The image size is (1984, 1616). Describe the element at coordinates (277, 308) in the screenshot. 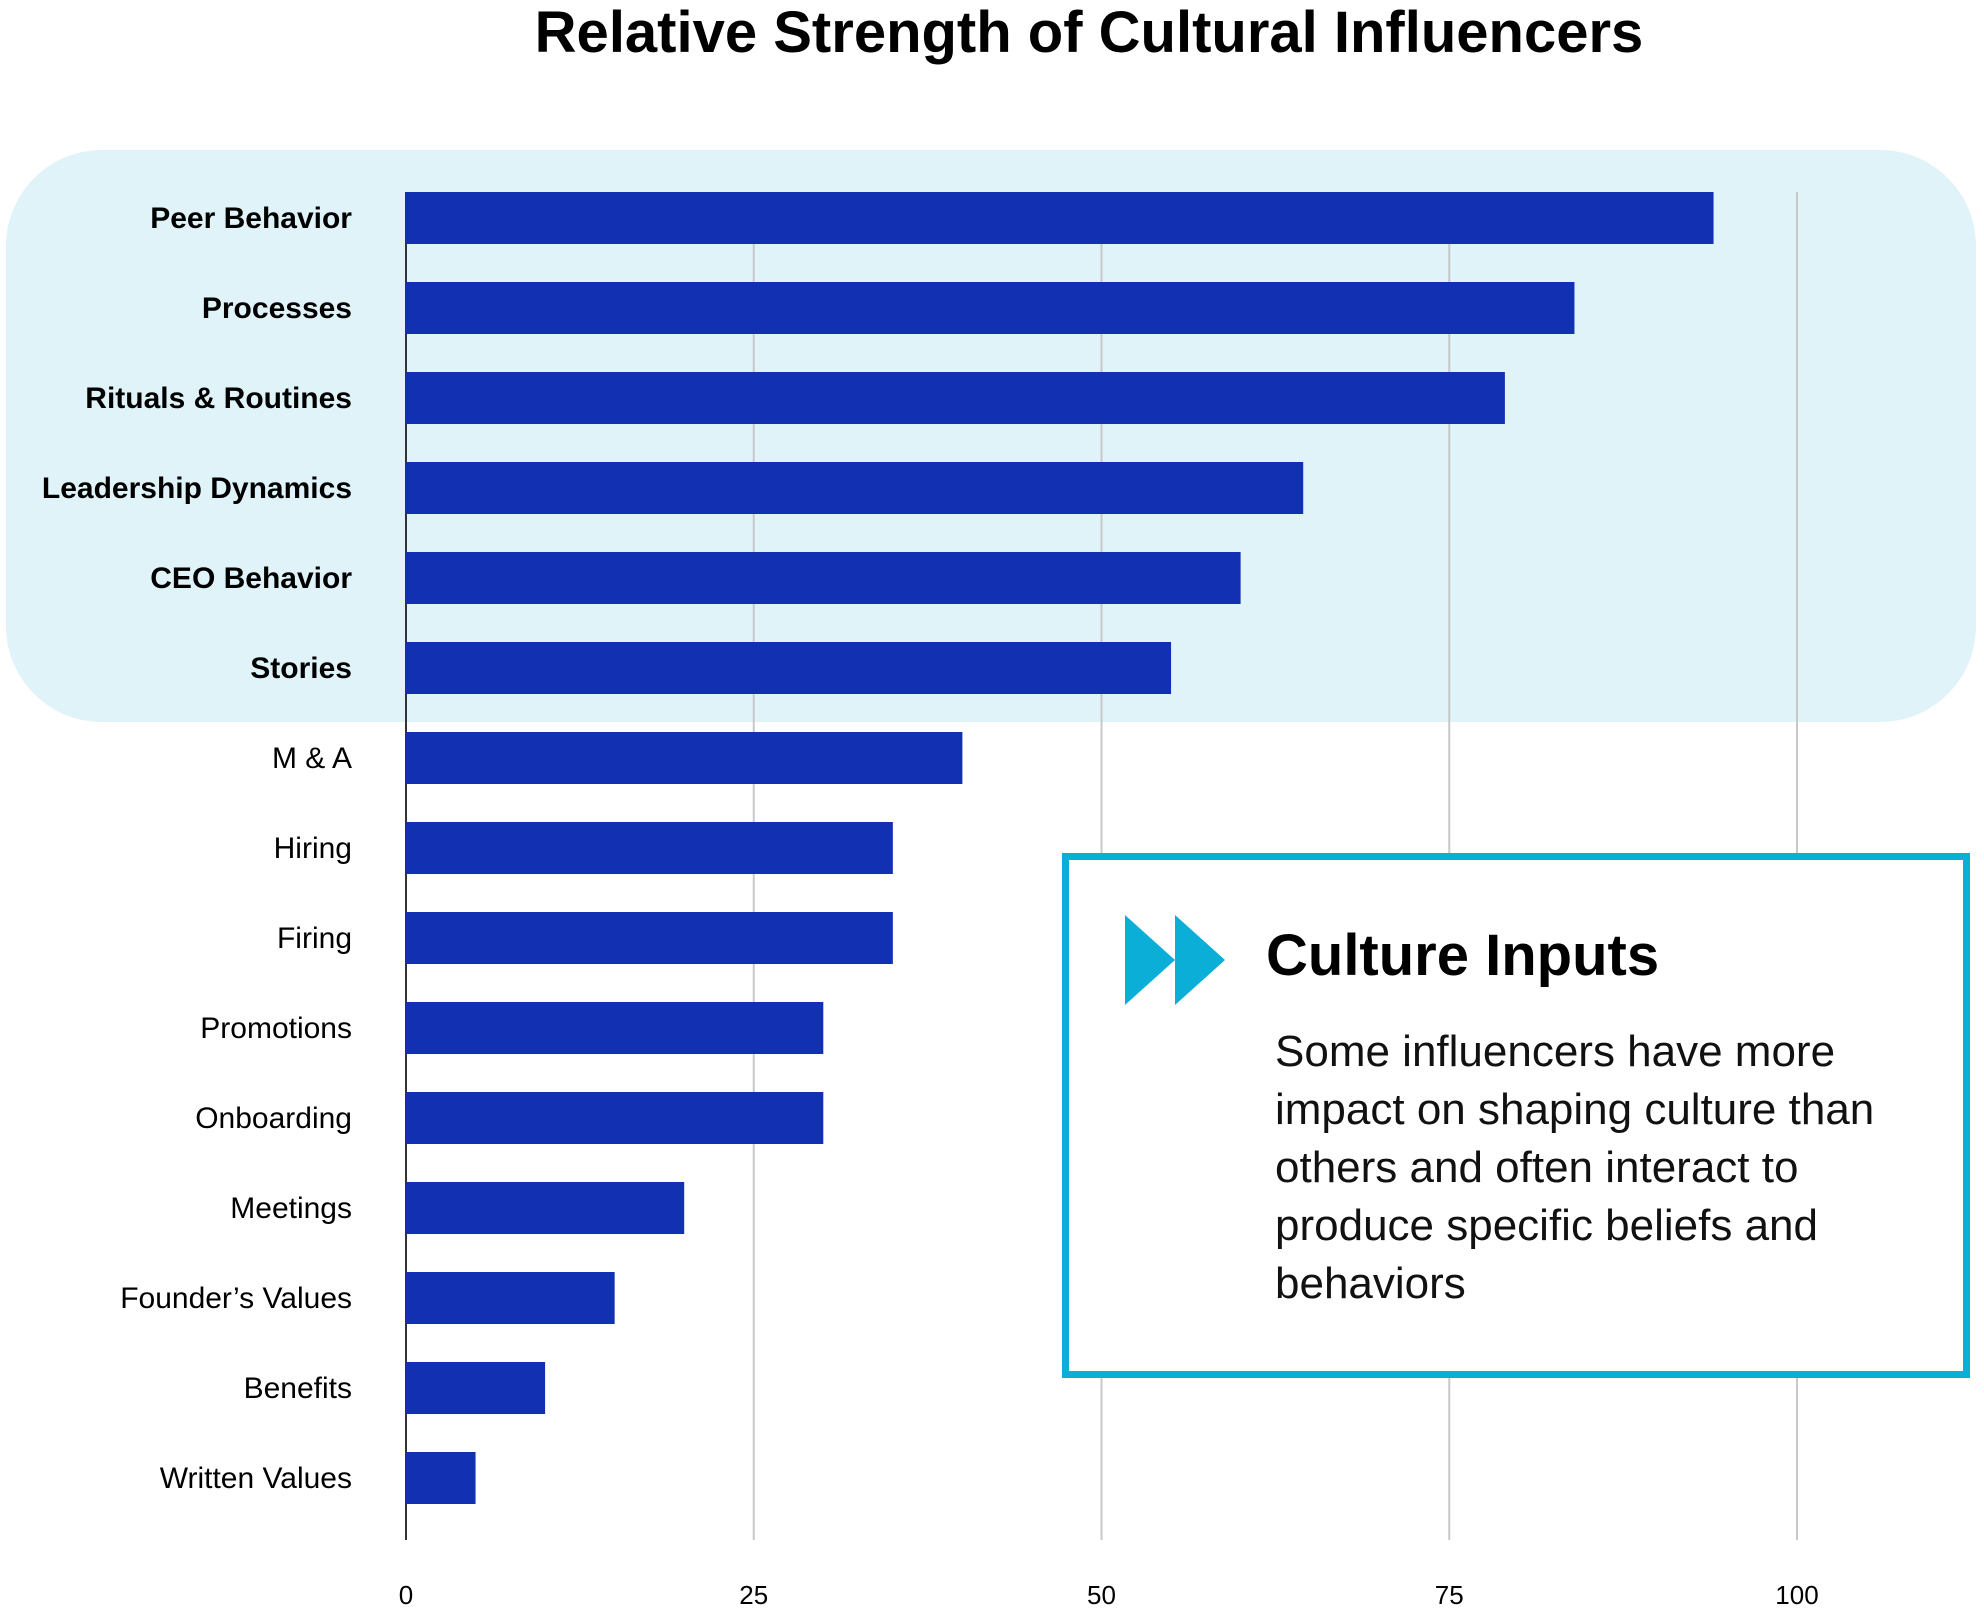

I see `category-label: Processes` at that location.